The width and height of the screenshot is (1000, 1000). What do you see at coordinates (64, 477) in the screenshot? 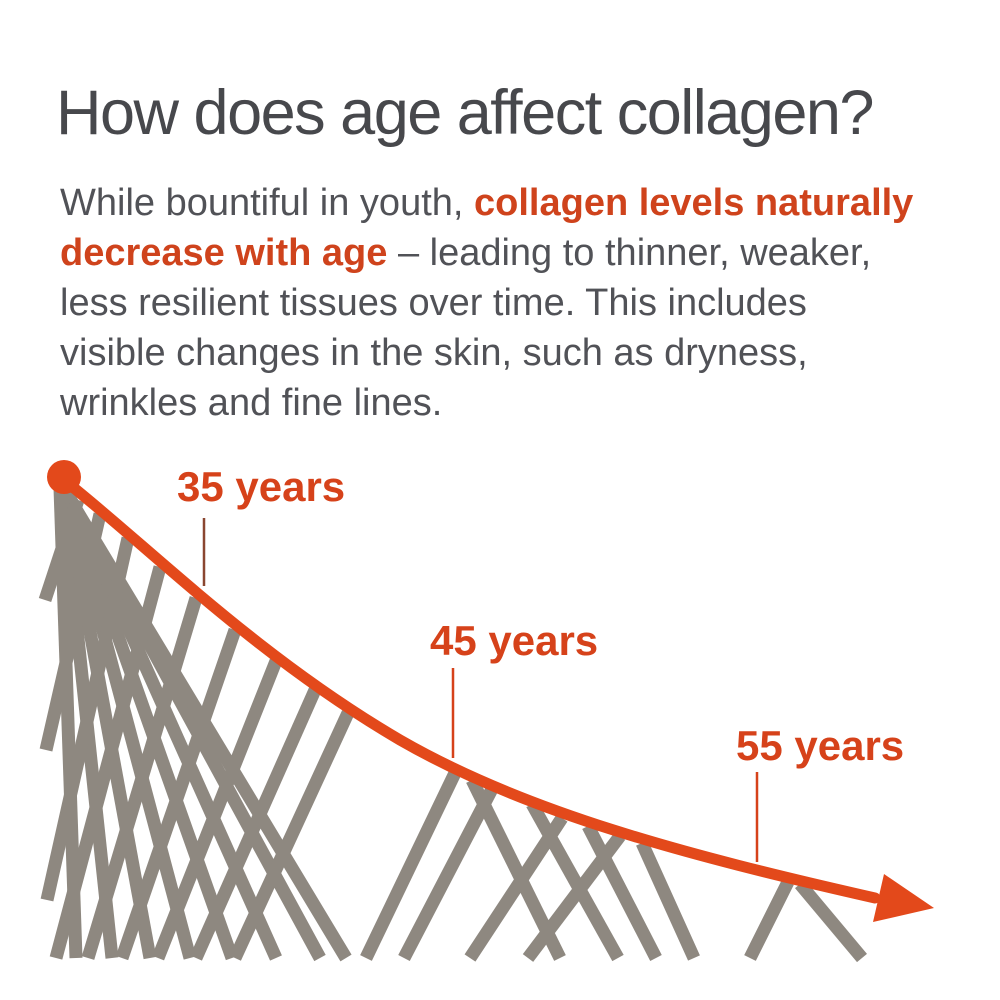
I see `curve-start-dot-icon` at bounding box center [64, 477].